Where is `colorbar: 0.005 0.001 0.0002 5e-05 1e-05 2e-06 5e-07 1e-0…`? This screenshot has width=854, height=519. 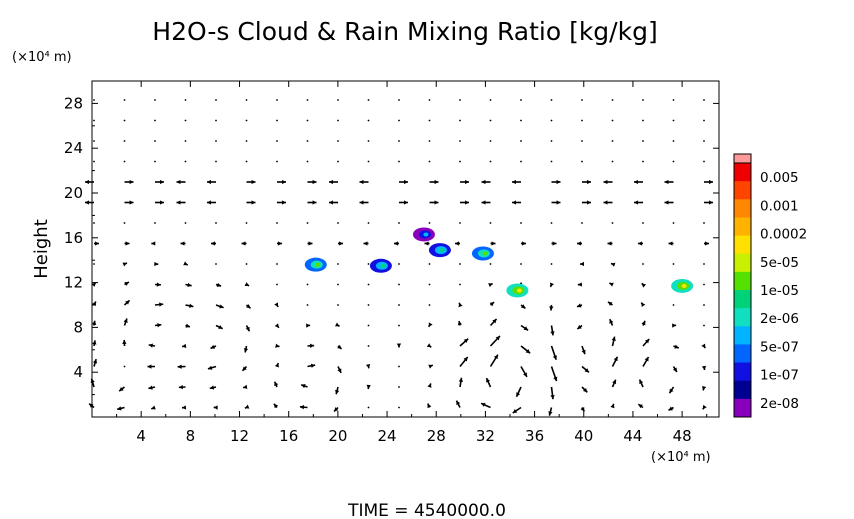
colorbar: 0.005 0.001 0.0002 5e-05 1e-05 2e-06 5e-07 1e-0… is located at coordinates (770, 285).